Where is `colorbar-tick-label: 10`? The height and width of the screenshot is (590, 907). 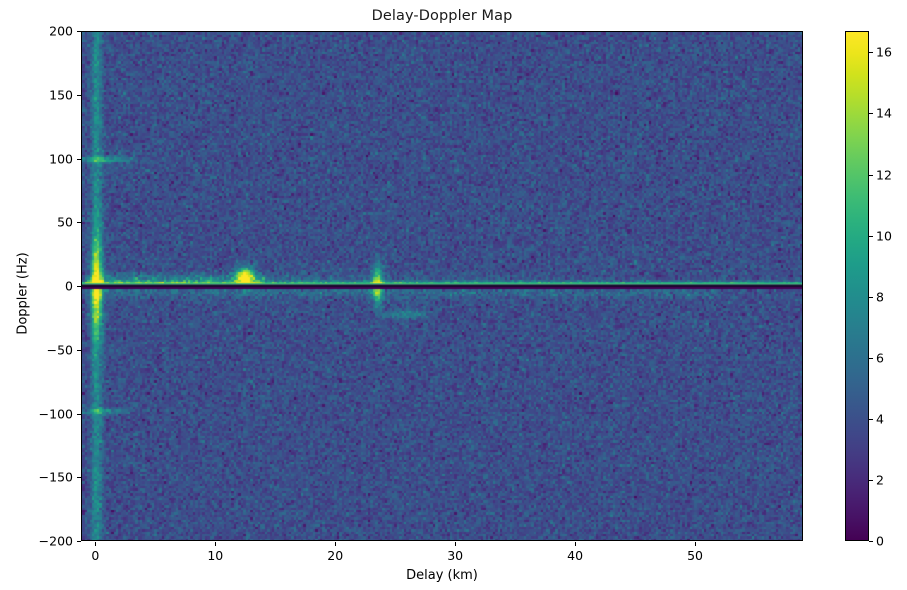
colorbar-tick-label: 10 is located at coordinates (884, 236).